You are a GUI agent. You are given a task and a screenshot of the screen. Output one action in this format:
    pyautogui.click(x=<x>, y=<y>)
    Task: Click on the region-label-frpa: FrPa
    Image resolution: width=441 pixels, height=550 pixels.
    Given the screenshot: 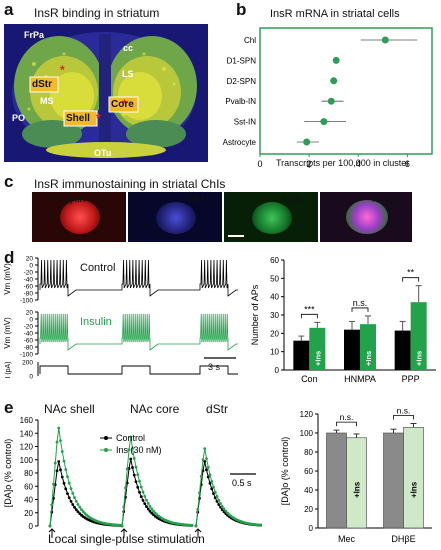 What is the action you would take?
    pyautogui.click(x=34, y=35)
    